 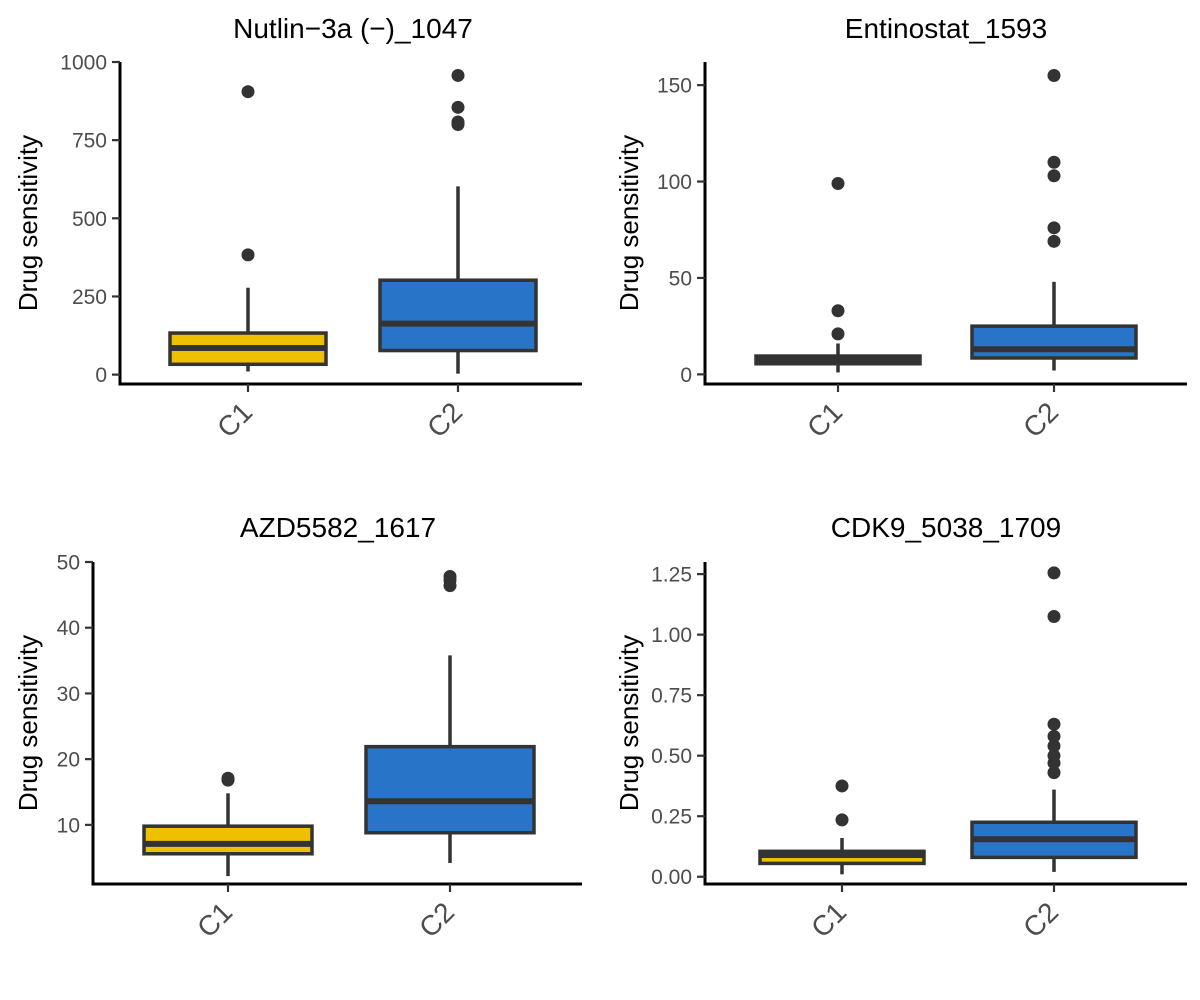 I want to click on chart-title: Entinostat_1593, so click(x=946, y=28).